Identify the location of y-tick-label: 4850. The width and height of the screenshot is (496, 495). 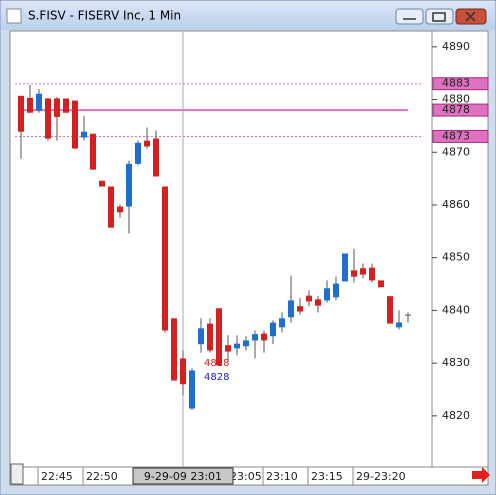
(456, 257).